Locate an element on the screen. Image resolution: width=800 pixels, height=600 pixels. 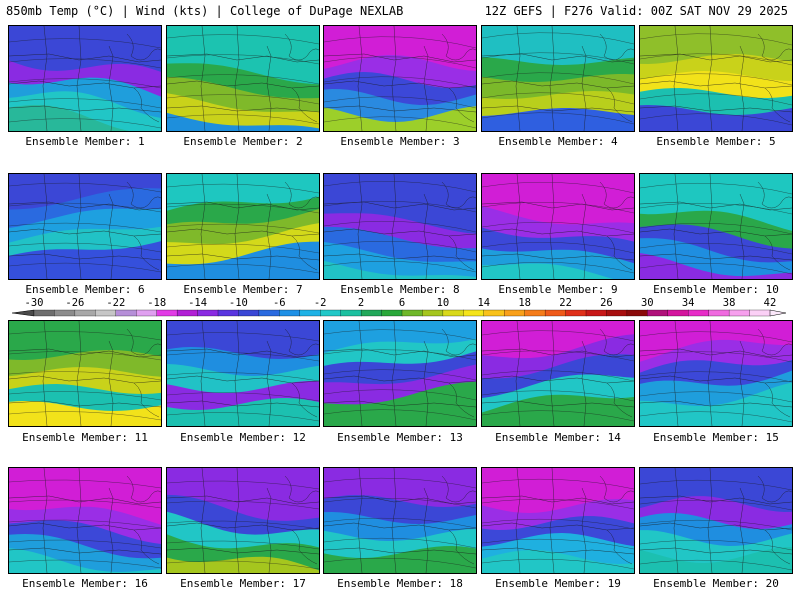
colorbar-tick-label: -18 is located at coordinates (156, 303).